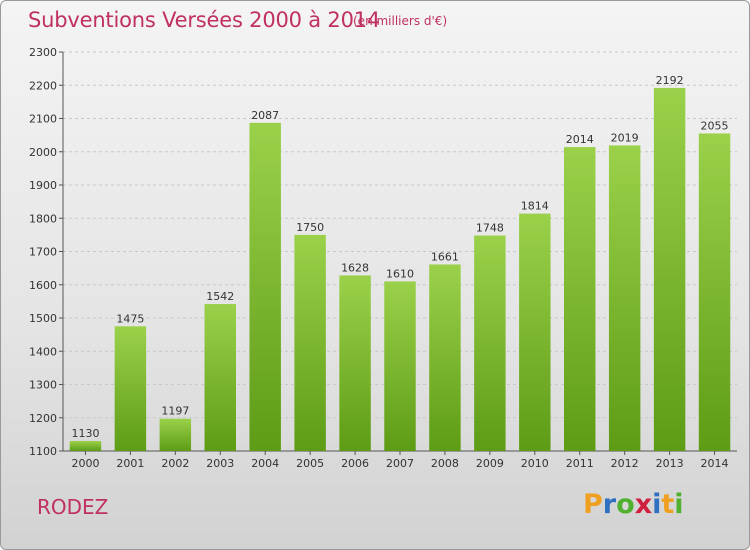 The width and height of the screenshot is (750, 550). What do you see at coordinates (73, 507) in the screenshot?
I see `city-name: RODEZ` at bounding box center [73, 507].